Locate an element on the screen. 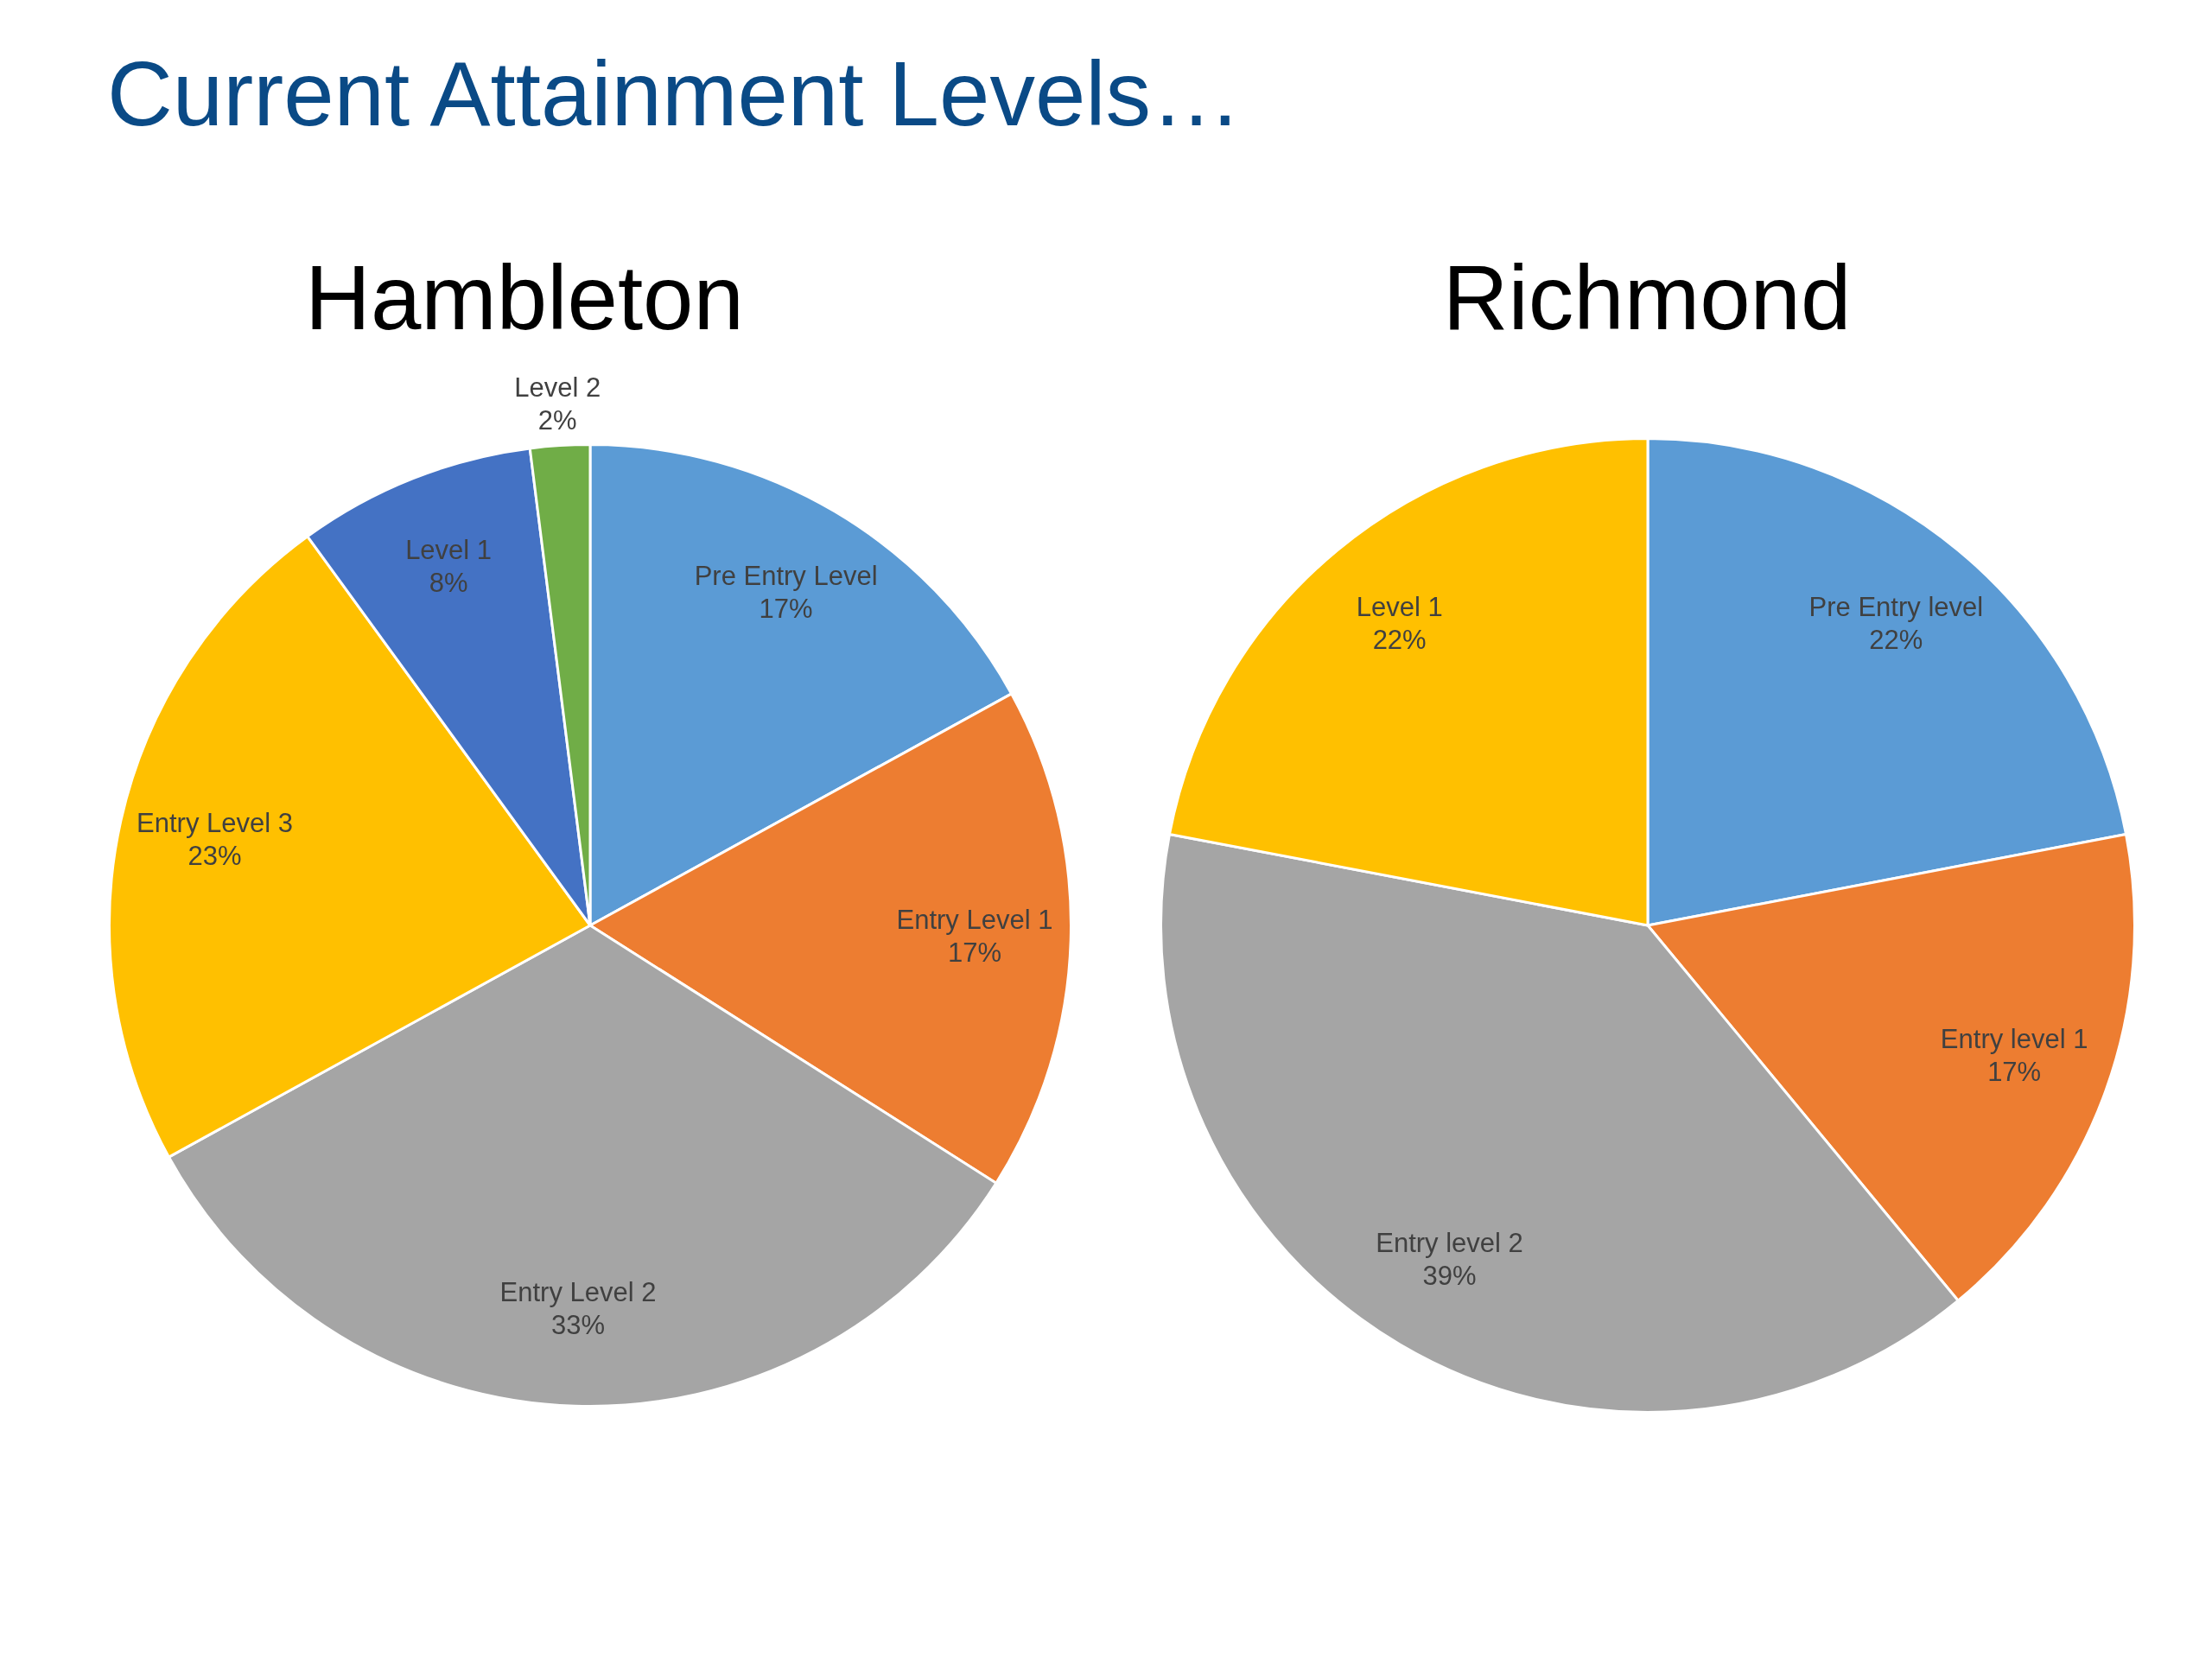  data-label: 23% is located at coordinates (215, 856).